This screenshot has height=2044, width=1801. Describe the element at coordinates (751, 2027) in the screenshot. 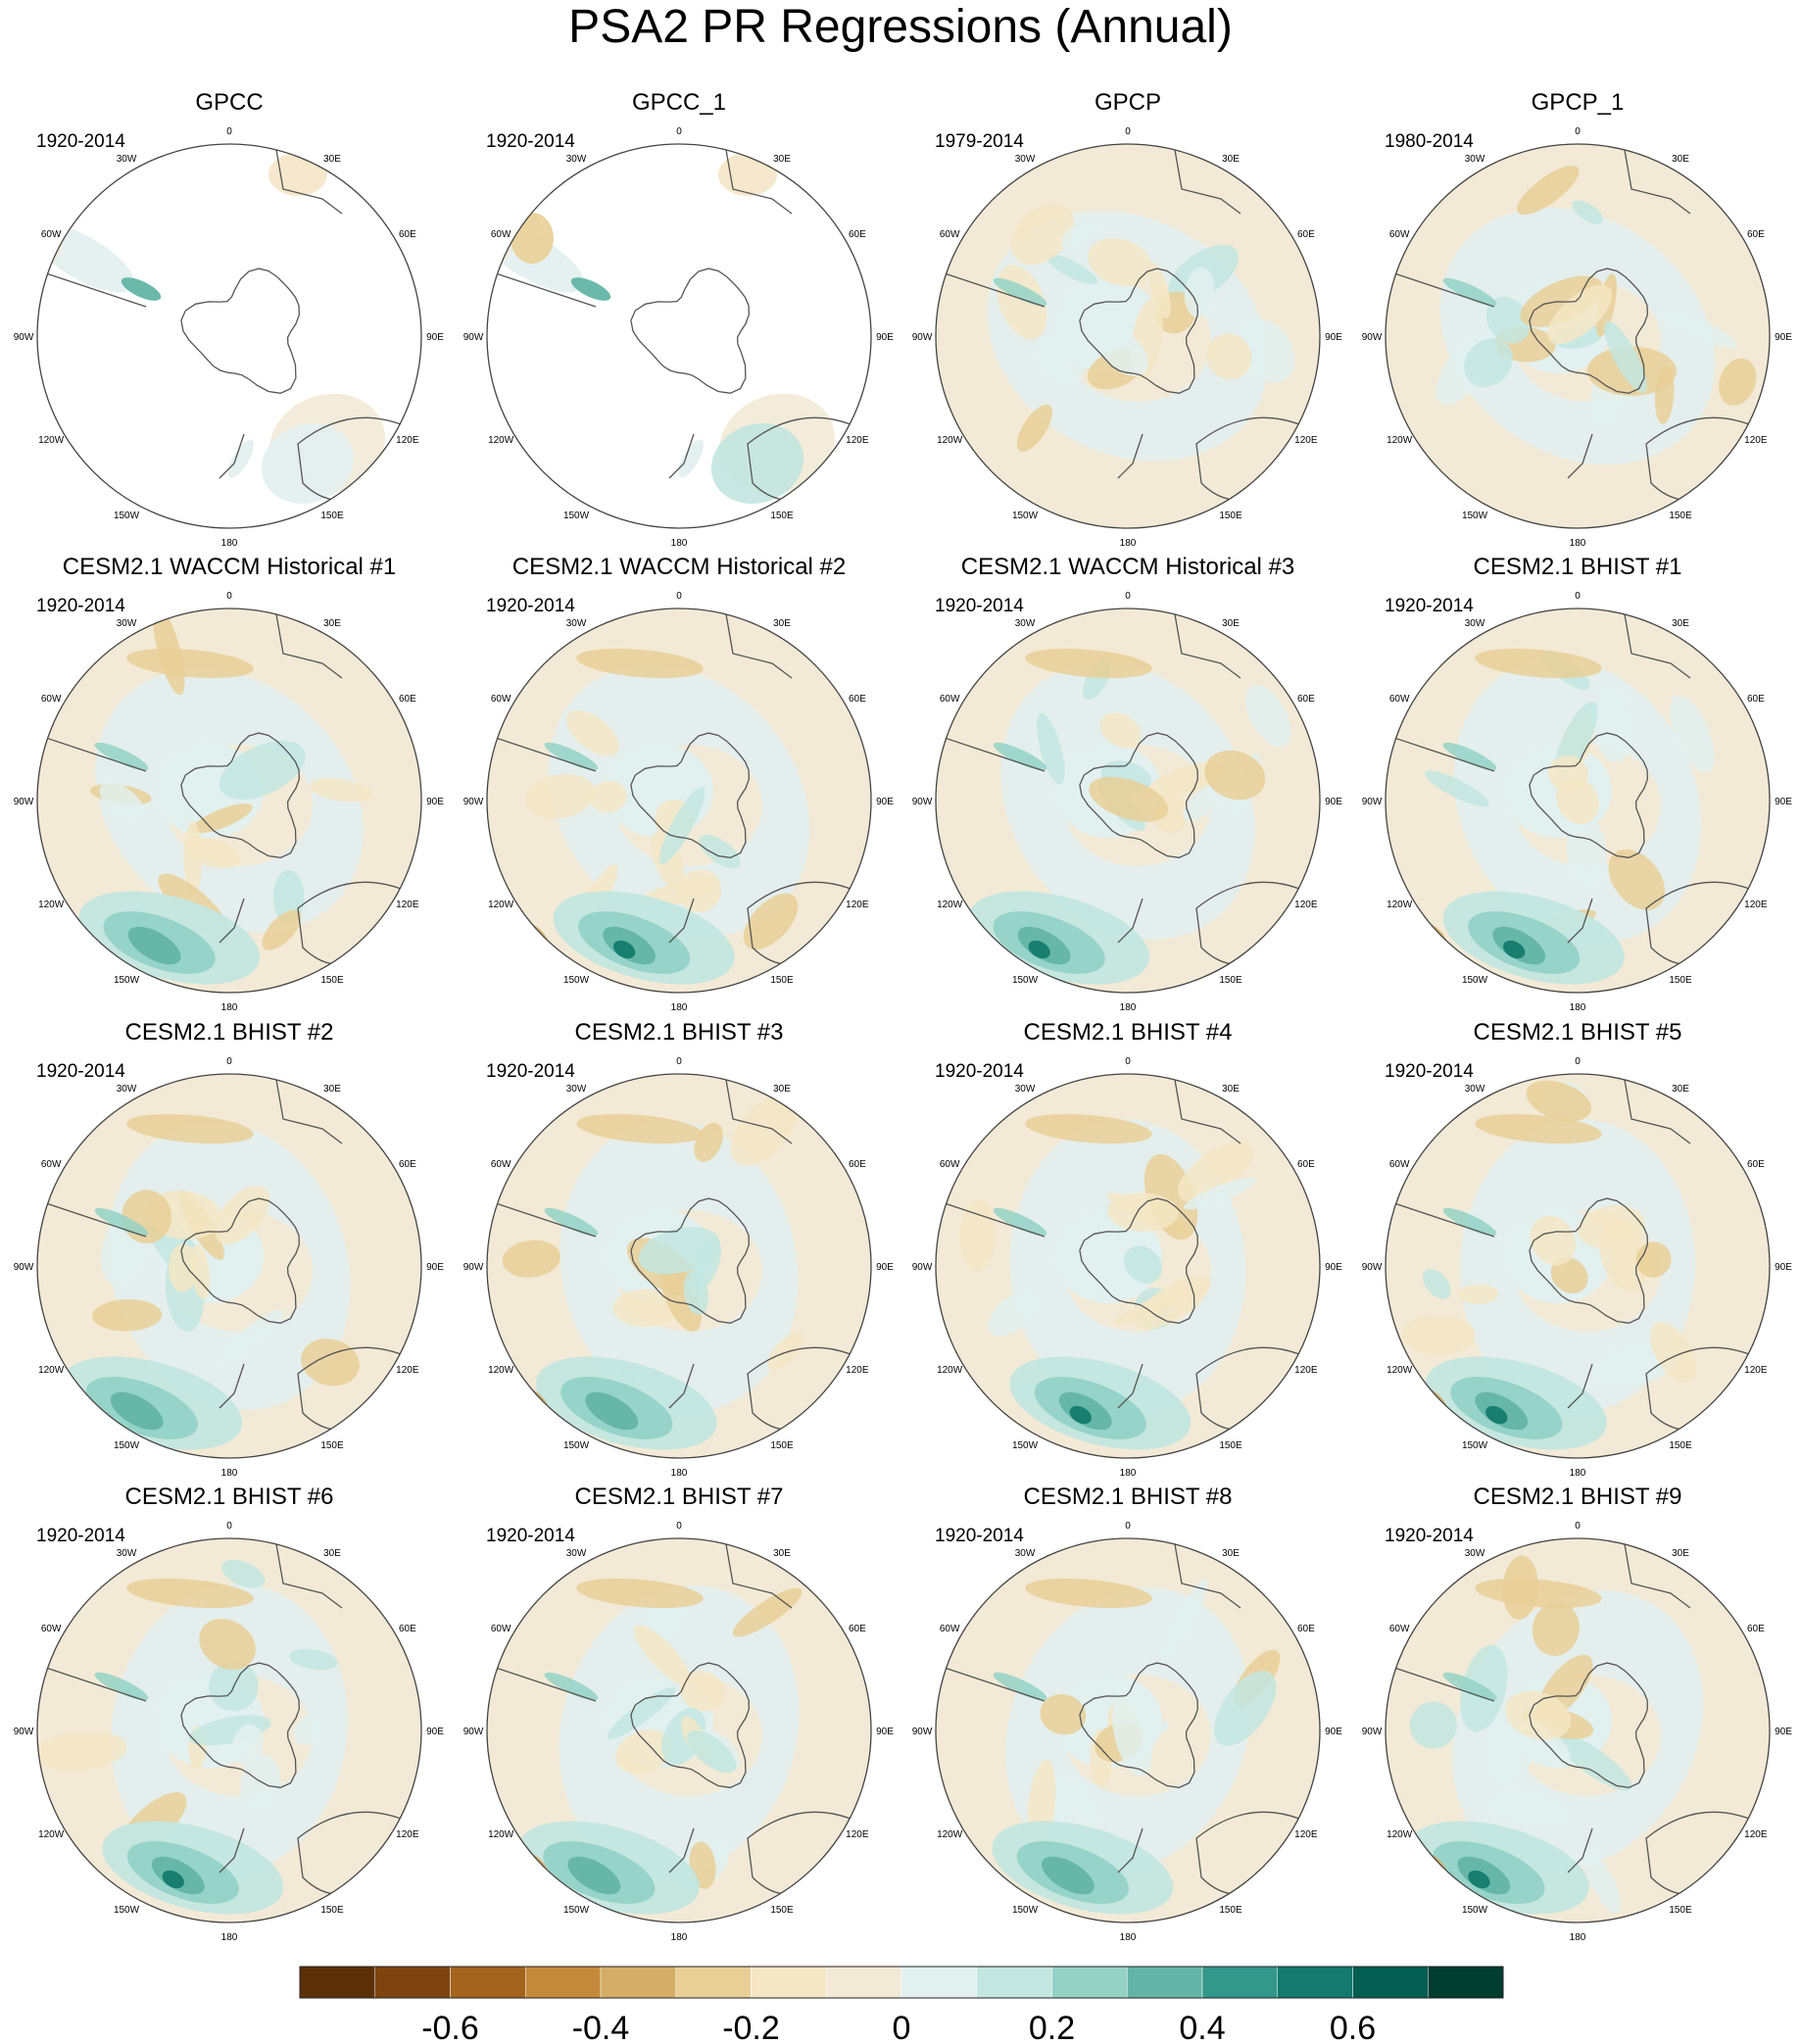

I see `colorbar-tick-label: -0.2` at that location.